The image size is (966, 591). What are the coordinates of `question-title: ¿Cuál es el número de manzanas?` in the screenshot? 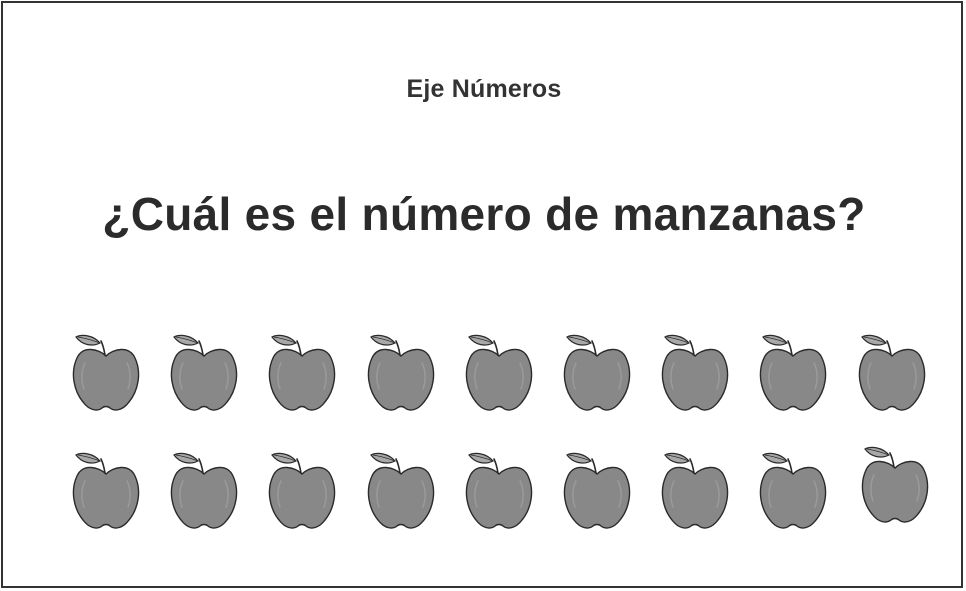 It's located at (484, 214).